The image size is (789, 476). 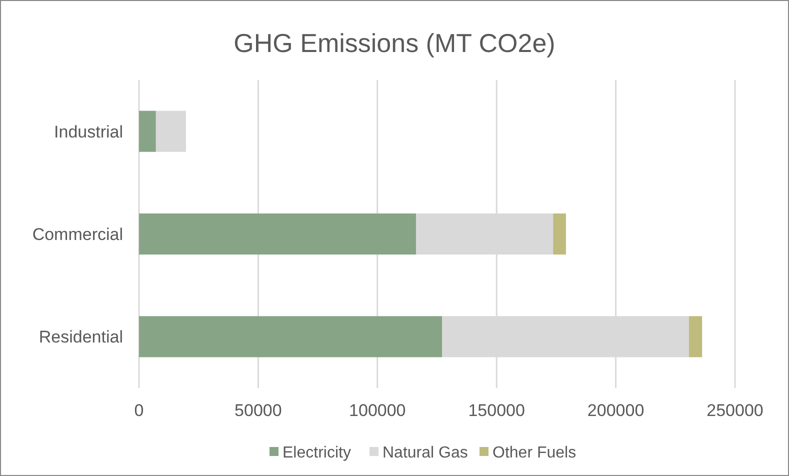 I want to click on y-tick-label: Residential, so click(x=80, y=337).